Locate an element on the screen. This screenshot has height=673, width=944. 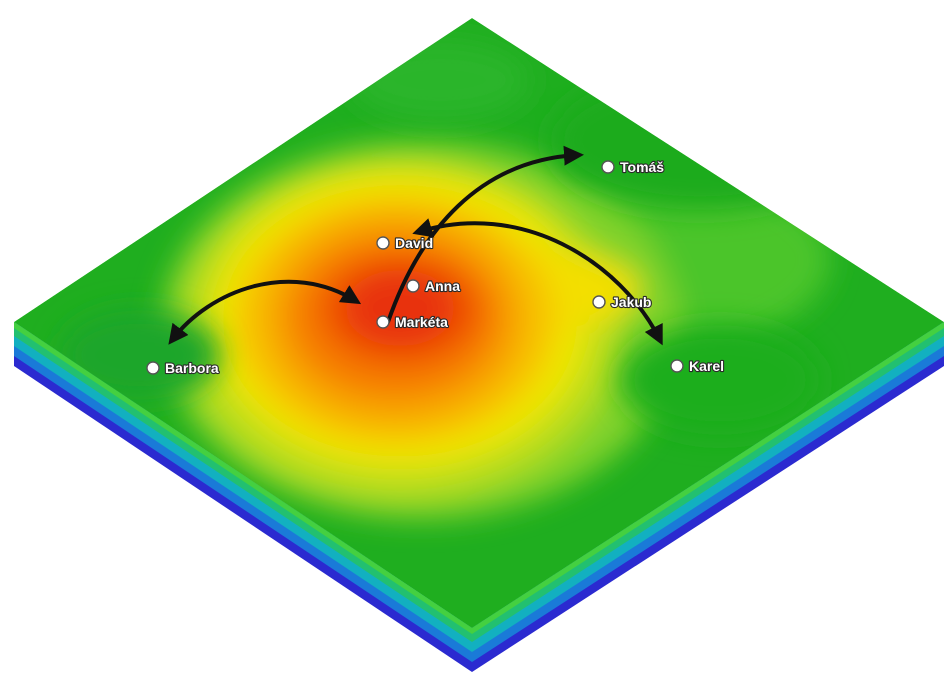
person-label: Tomáš is located at coordinates (642, 167).